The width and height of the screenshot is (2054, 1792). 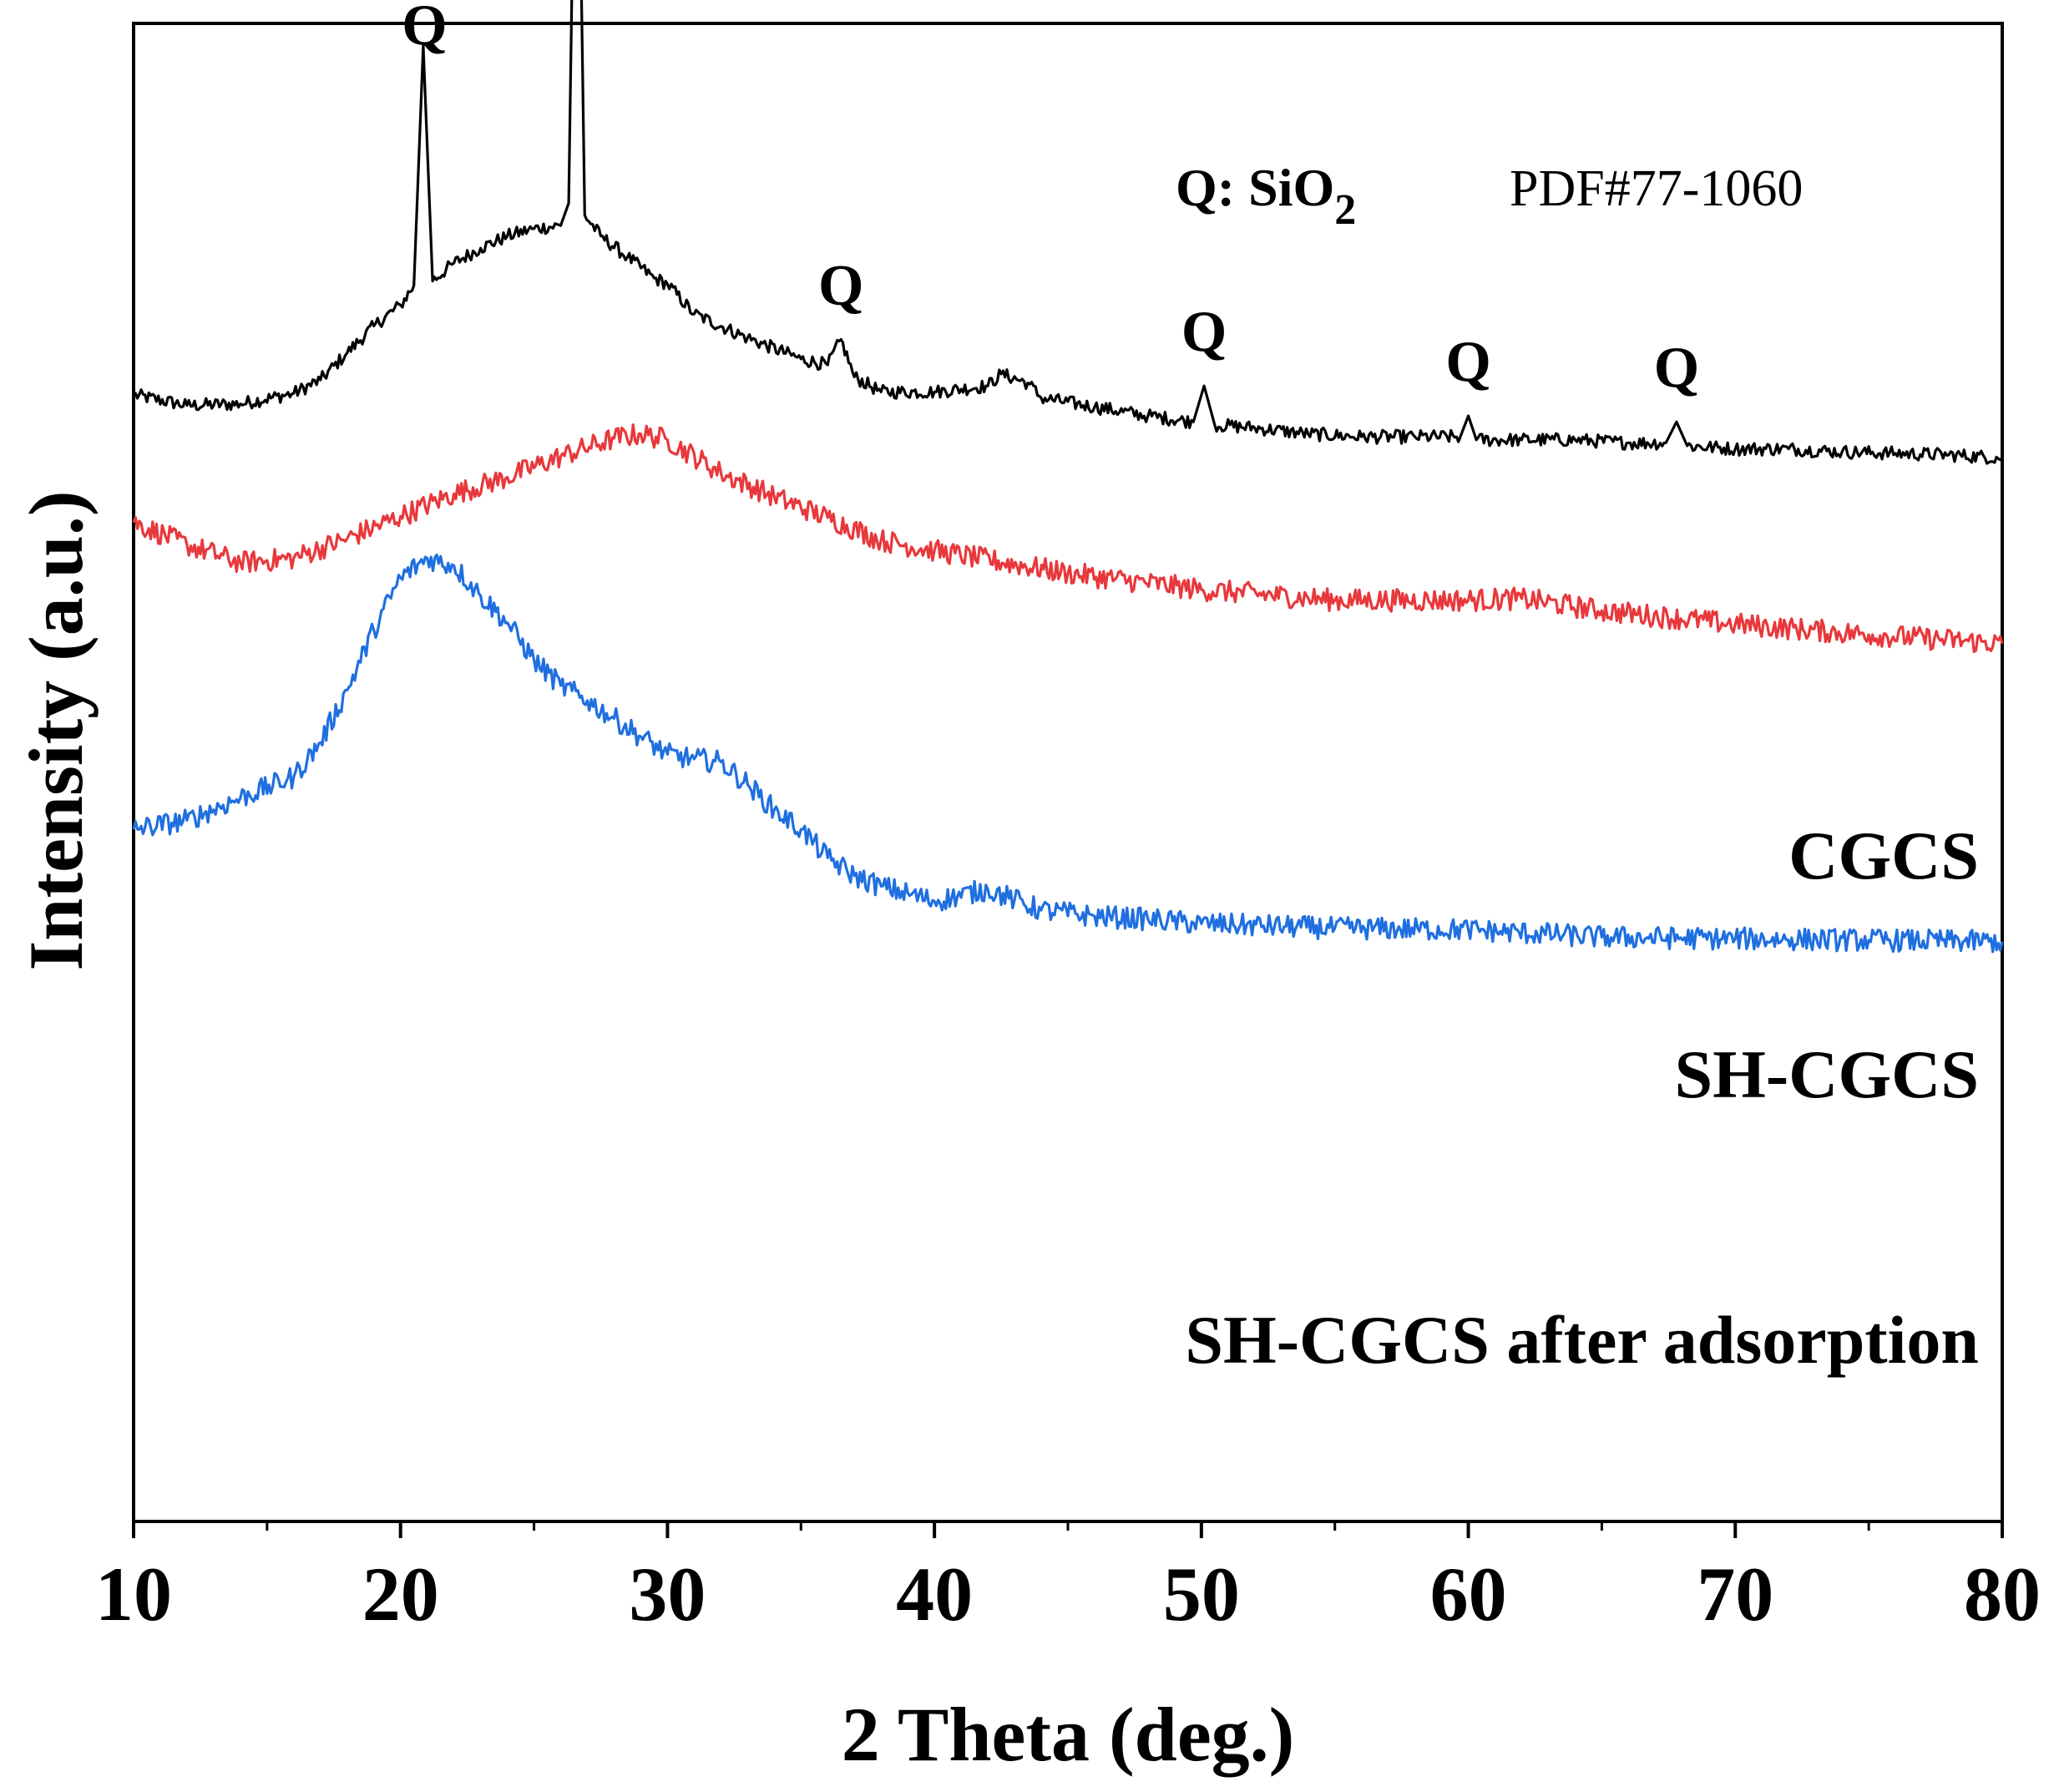 I want to click on x-tick-label: 40, so click(x=934, y=1594).